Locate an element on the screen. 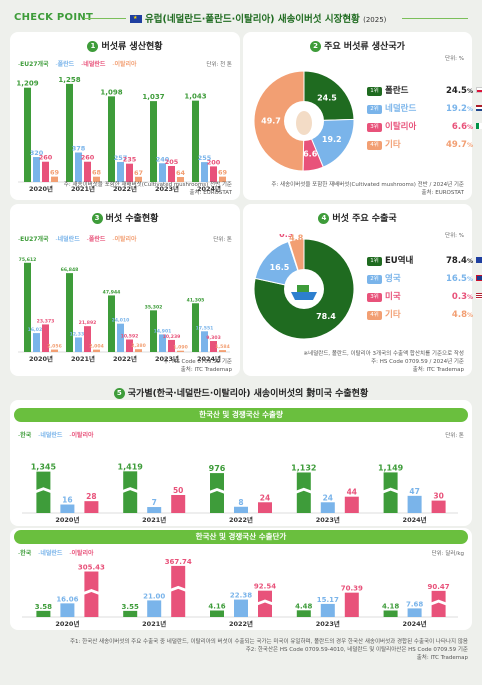 The image size is (482, 685). rank-badge: 3위 is located at coordinates (374, 127).